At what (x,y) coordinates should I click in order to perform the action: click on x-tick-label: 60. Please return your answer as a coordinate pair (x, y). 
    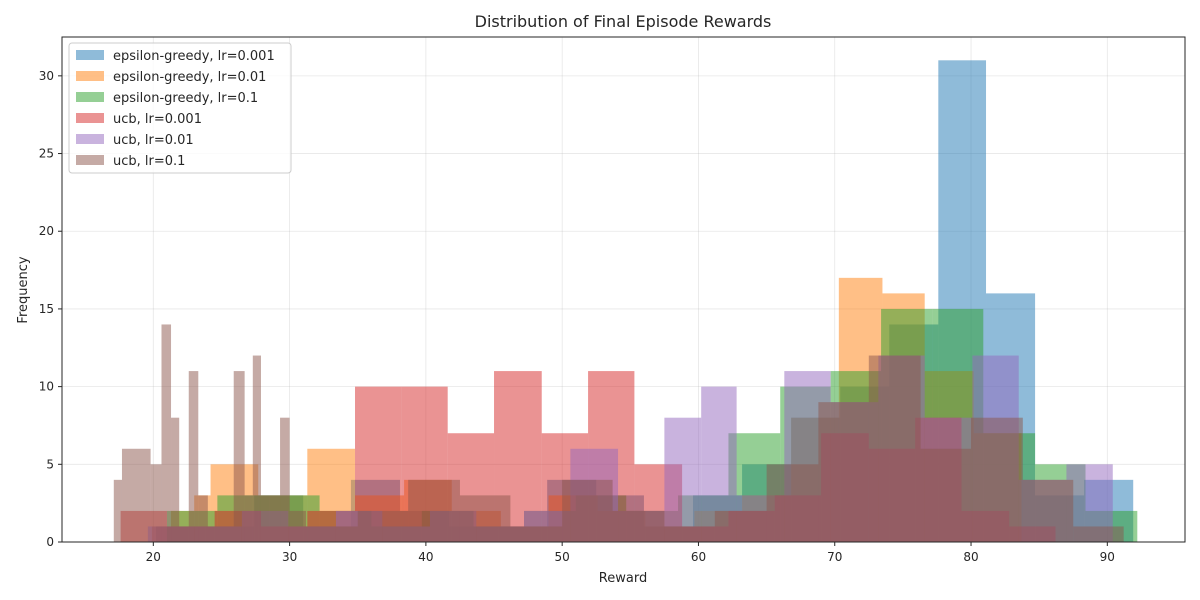
    Looking at the image, I should click on (698, 557).